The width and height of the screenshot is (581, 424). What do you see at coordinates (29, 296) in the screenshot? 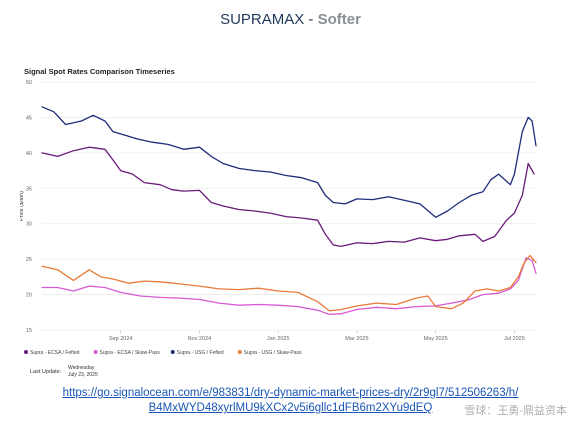
I see `y-tick-label: 20` at bounding box center [29, 296].